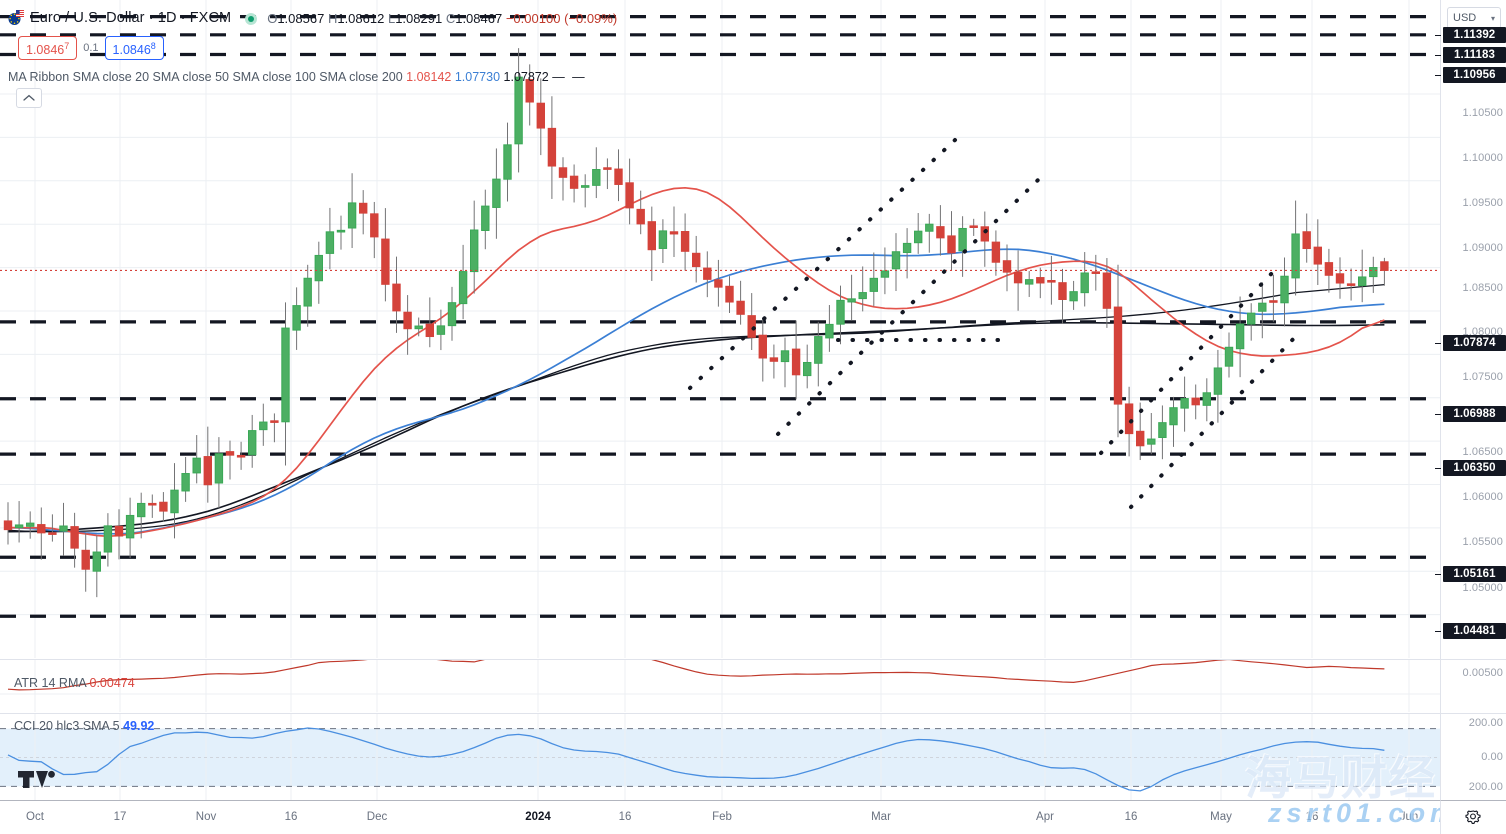  What do you see at coordinates (1474, 18) in the screenshot?
I see `currency-selector: USD ▾` at bounding box center [1474, 18].